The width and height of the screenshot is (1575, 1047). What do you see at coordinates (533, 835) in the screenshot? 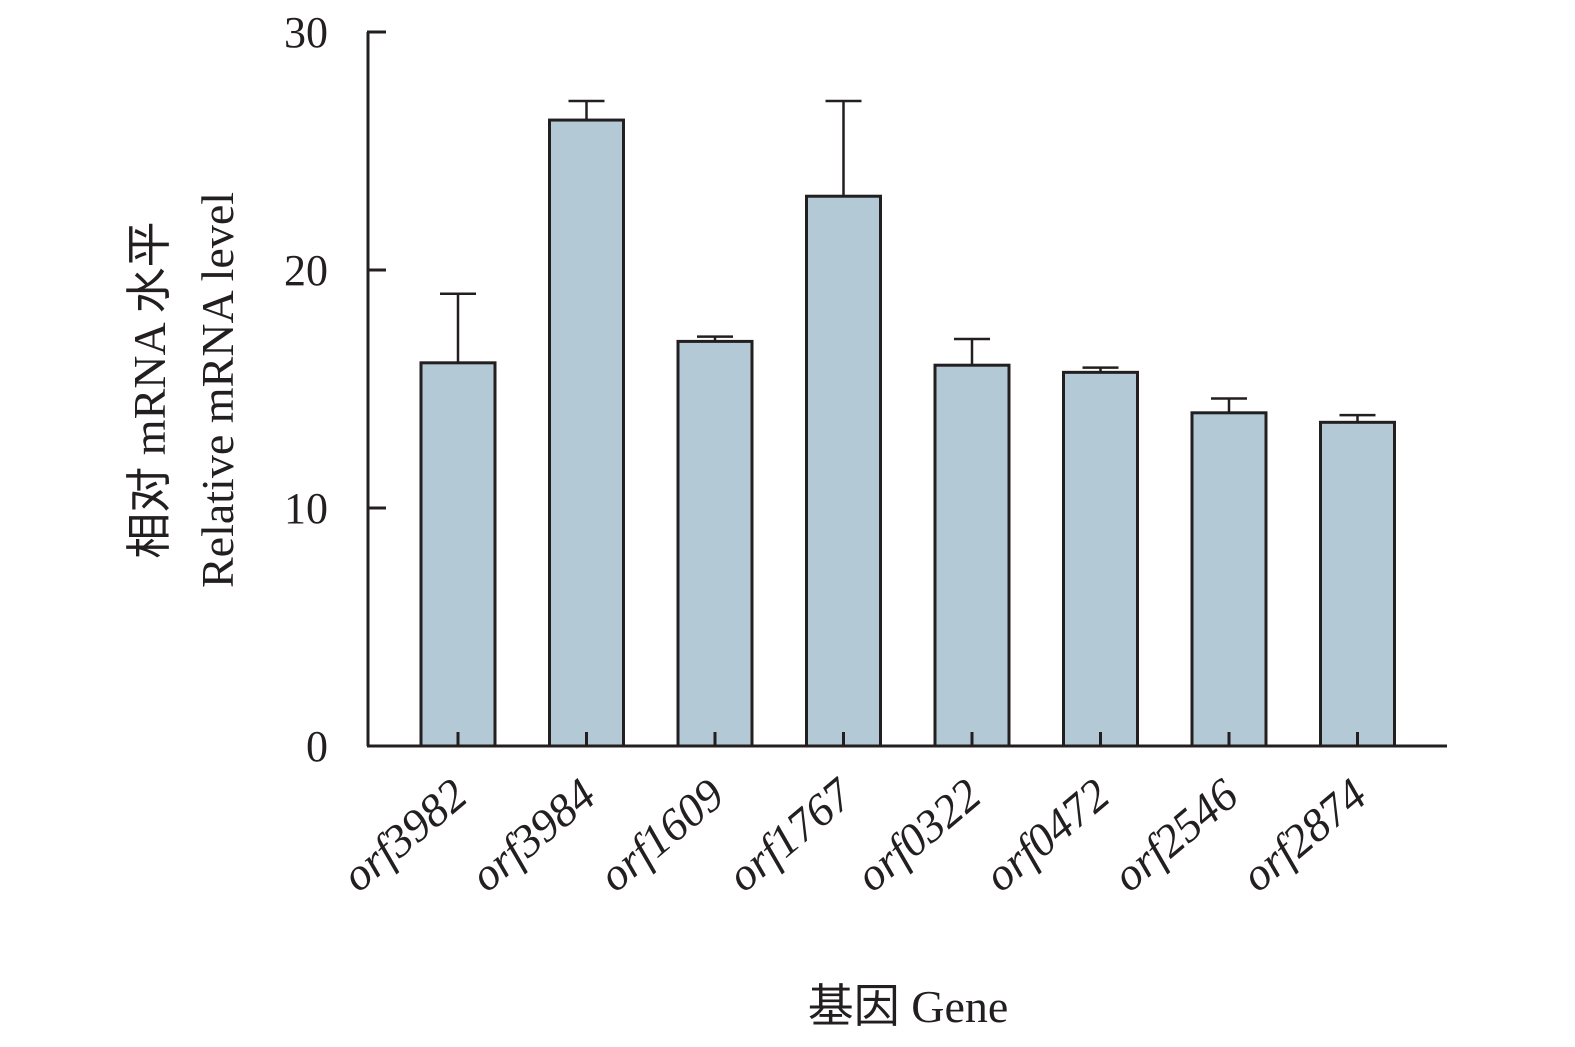
I see `x-tick-label-orf3984: orf3984` at bounding box center [533, 835].